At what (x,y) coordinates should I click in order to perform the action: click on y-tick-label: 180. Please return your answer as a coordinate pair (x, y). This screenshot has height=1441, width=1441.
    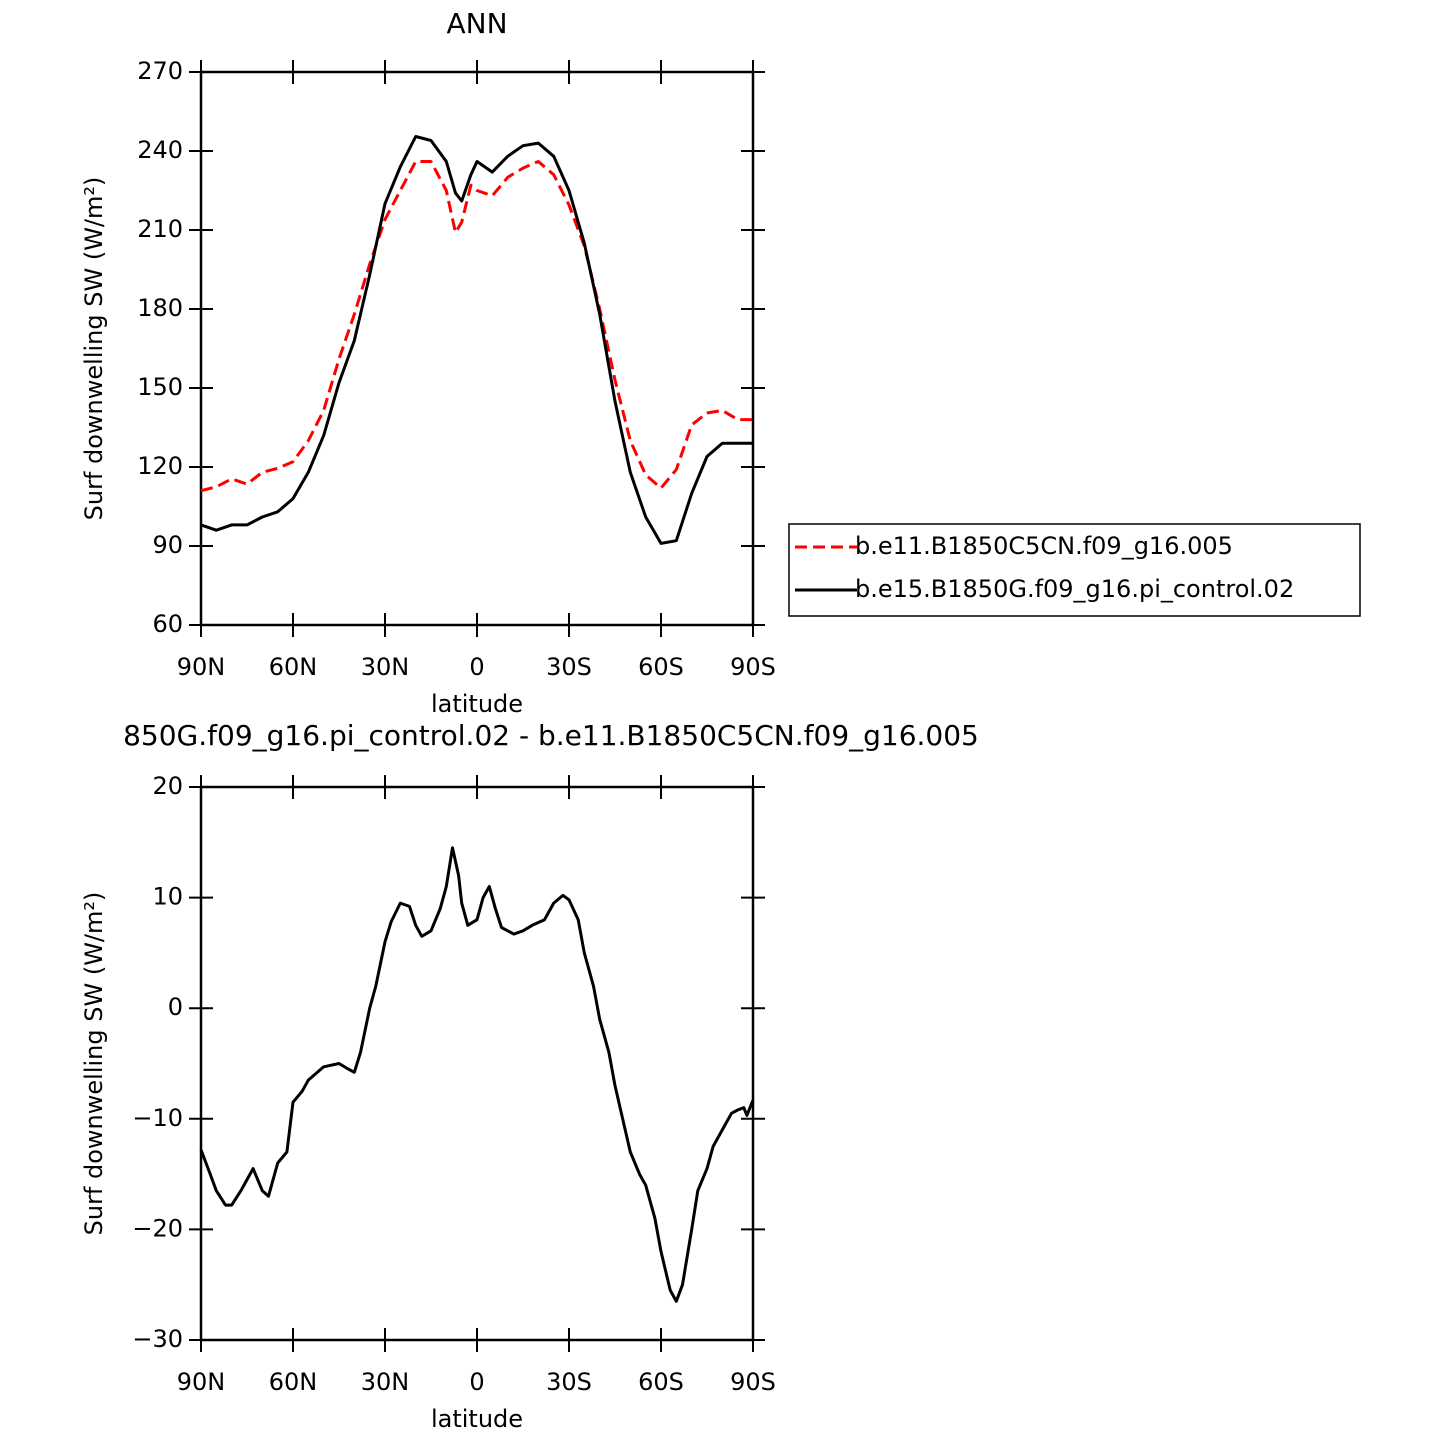
    Looking at the image, I should click on (160, 308).